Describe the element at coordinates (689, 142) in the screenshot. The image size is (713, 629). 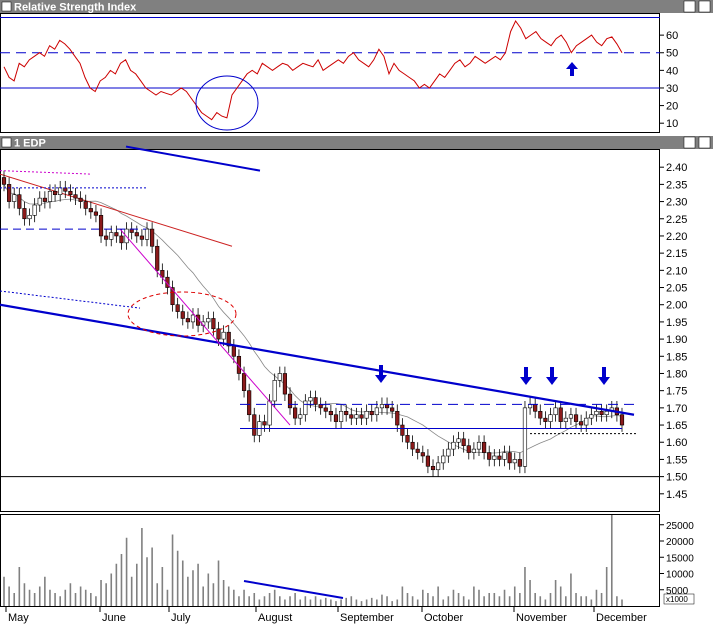
I see `price-restore-icon` at that location.